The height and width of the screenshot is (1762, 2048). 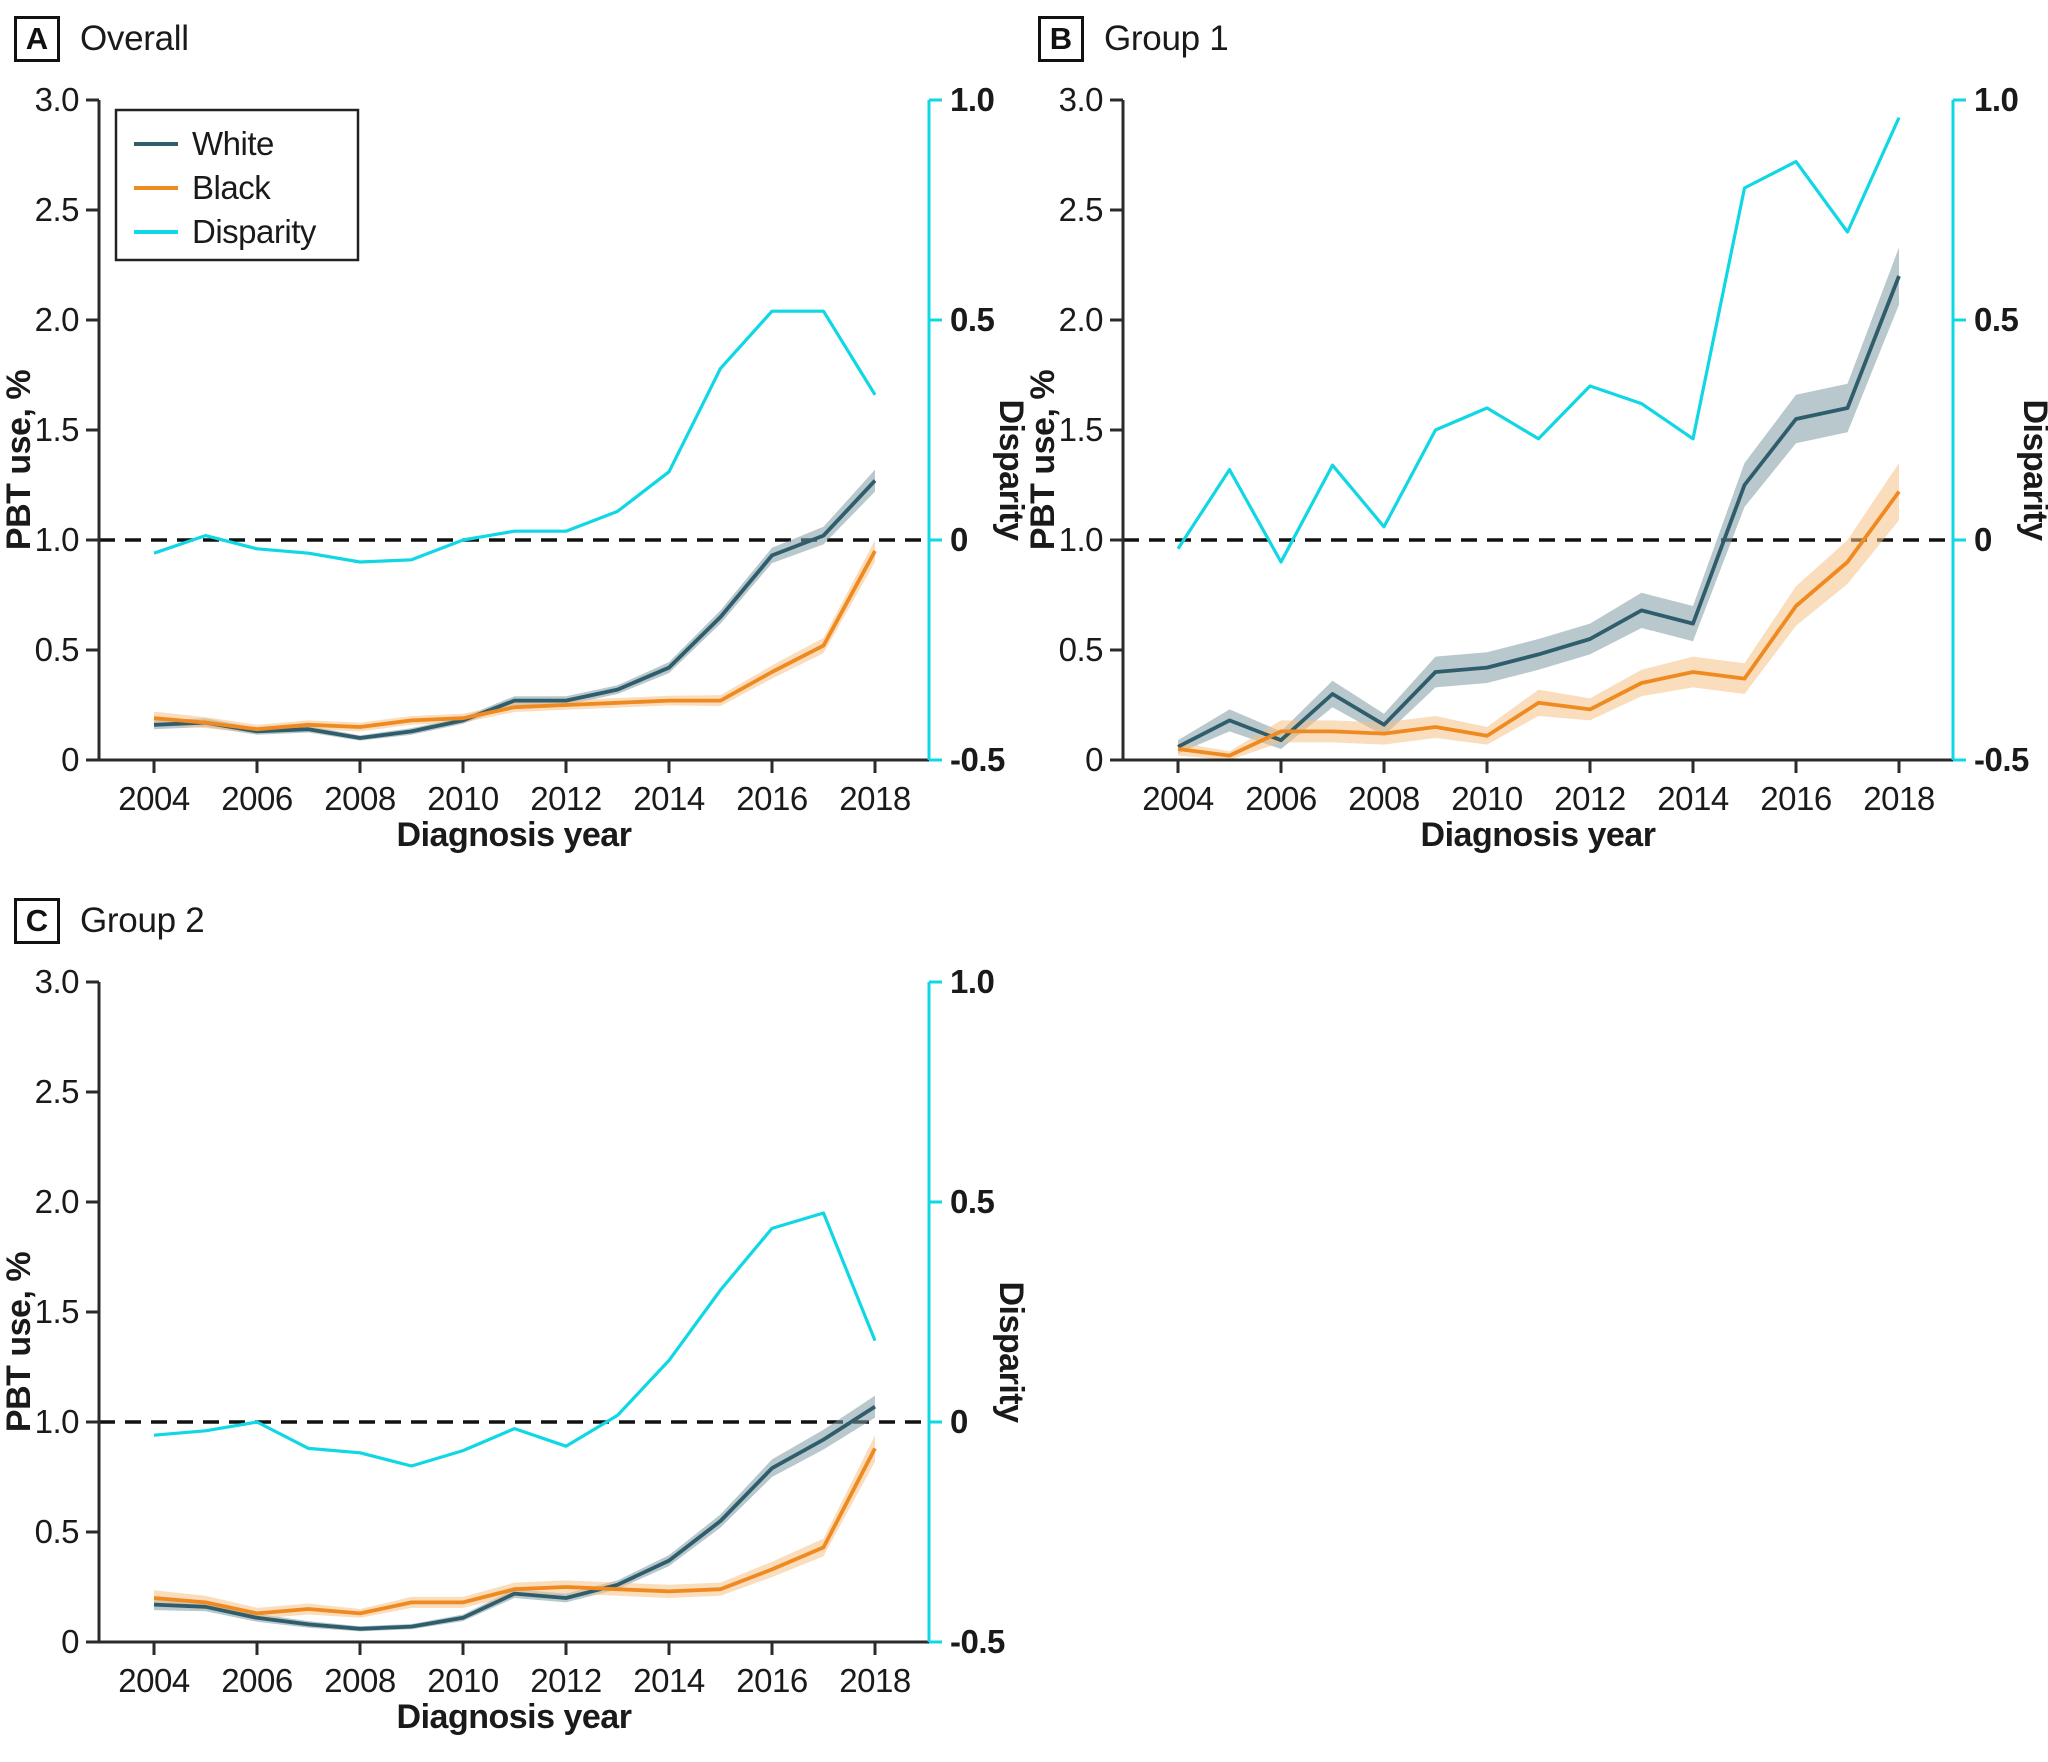 What do you see at coordinates (1061, 39) in the screenshot?
I see `panel-b-letter-box: B` at bounding box center [1061, 39].